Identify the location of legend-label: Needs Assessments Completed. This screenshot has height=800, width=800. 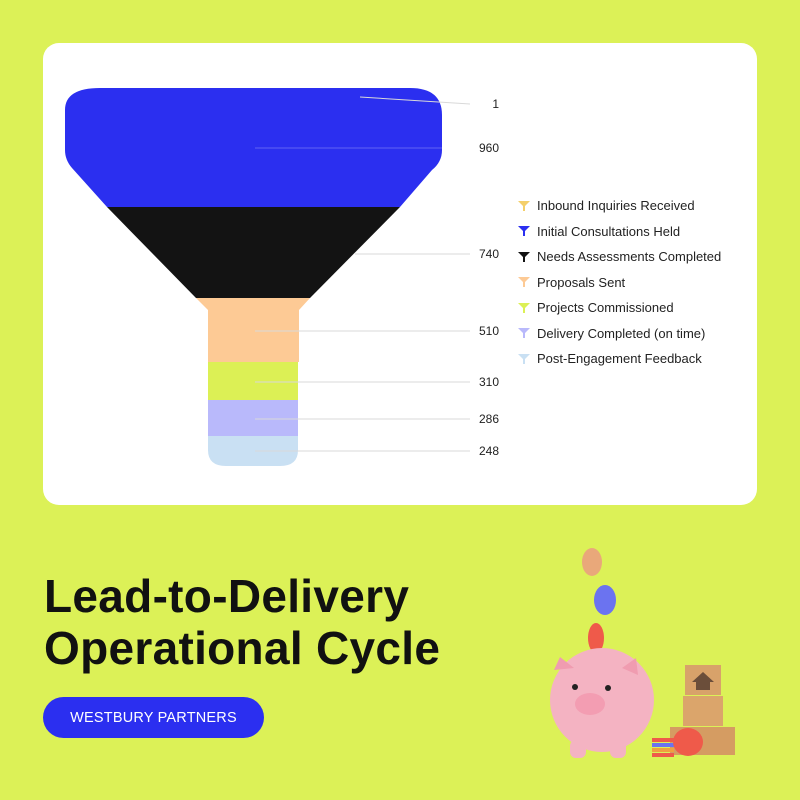
(629, 257).